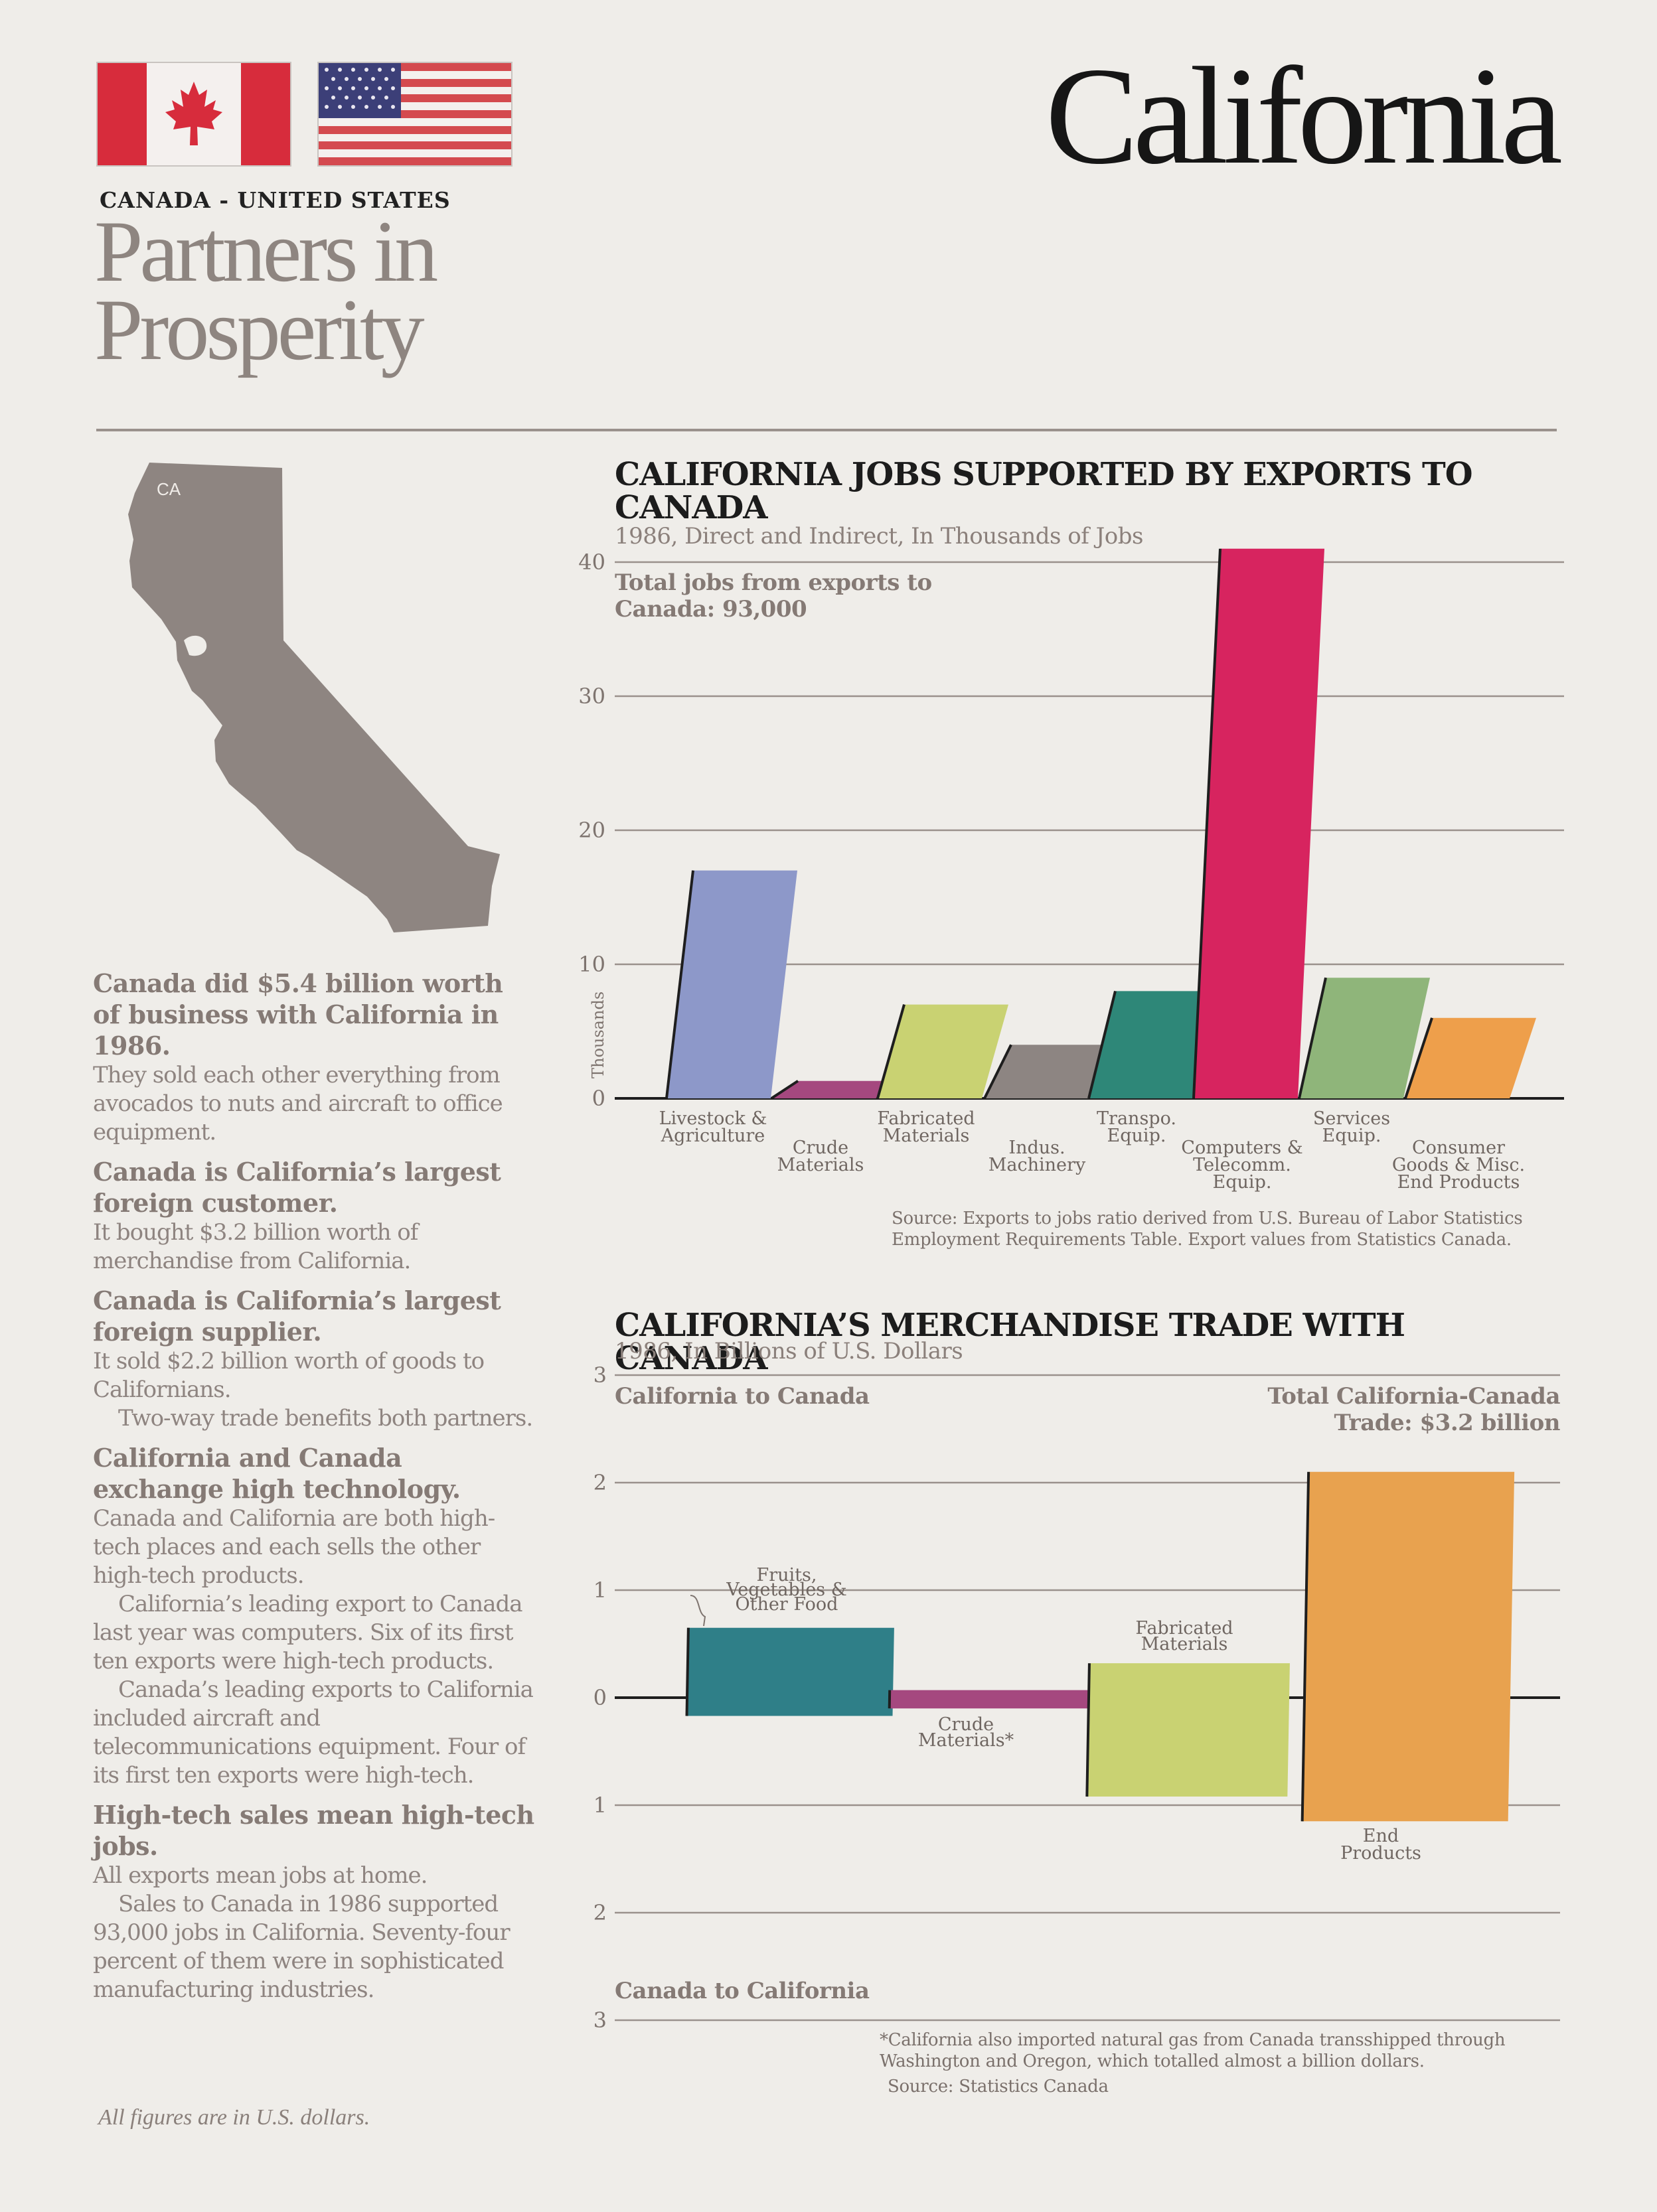 The width and height of the screenshot is (1657, 2212). I want to click on trade-source: Source: Statistics Canada, so click(998, 2087).